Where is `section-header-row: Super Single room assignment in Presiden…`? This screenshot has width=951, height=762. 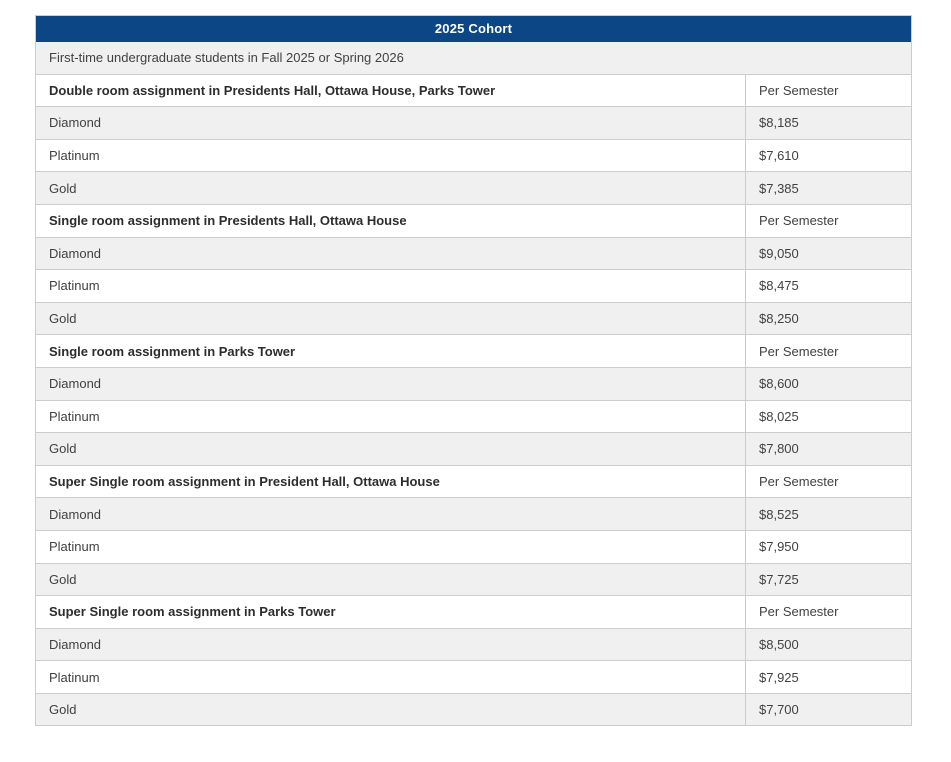
section-header-row: Super Single room assignment in Presiden… is located at coordinates (473, 482).